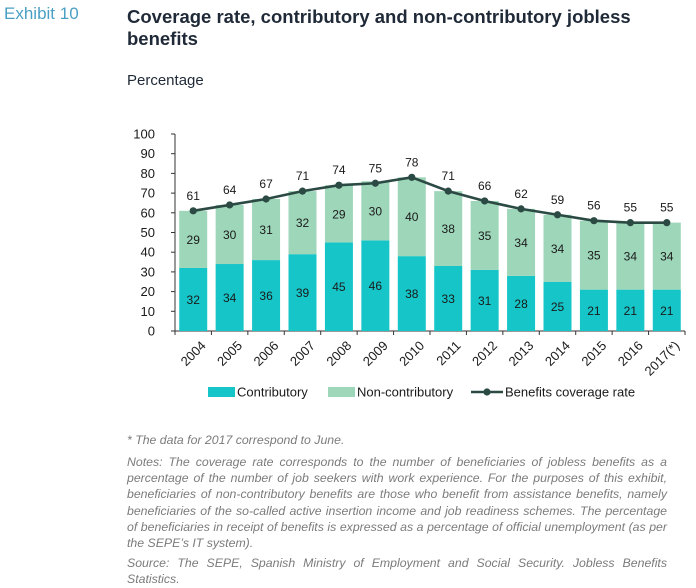 The height and width of the screenshot is (588, 696). What do you see at coordinates (411, 353) in the screenshot?
I see `x-tick-label: 2010` at bounding box center [411, 353].